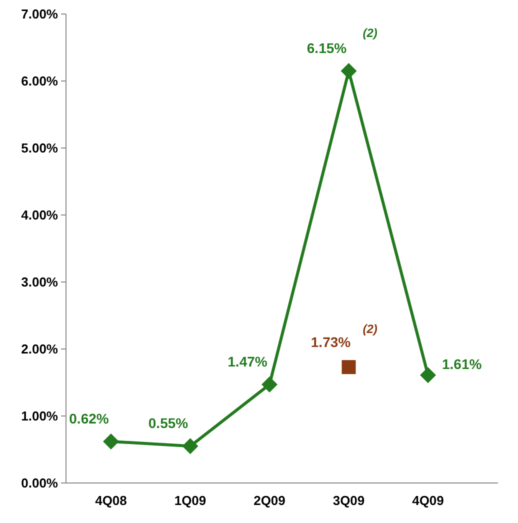 This screenshot has width=518, height=523. I want to click on y-tick-label: 6.00%, so click(39, 81).